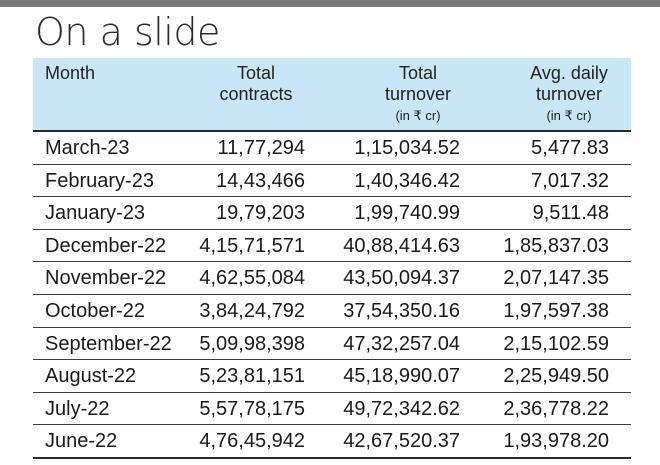  What do you see at coordinates (569, 73) in the screenshot?
I see `header-avg-daily-line1: Avg. daily` at bounding box center [569, 73].